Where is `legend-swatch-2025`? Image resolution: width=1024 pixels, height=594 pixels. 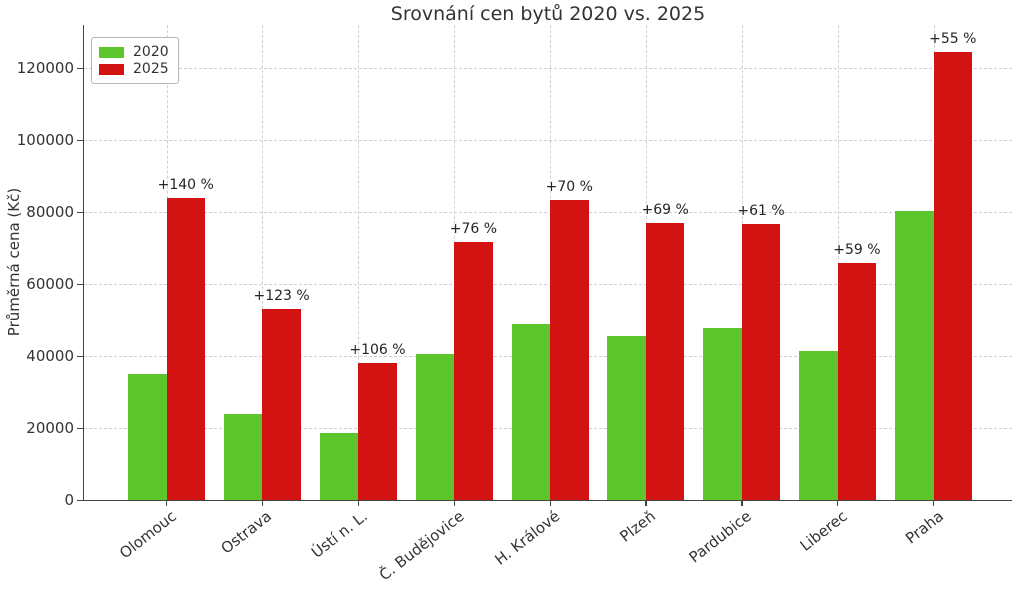
legend-swatch-2025 is located at coordinates (111, 69).